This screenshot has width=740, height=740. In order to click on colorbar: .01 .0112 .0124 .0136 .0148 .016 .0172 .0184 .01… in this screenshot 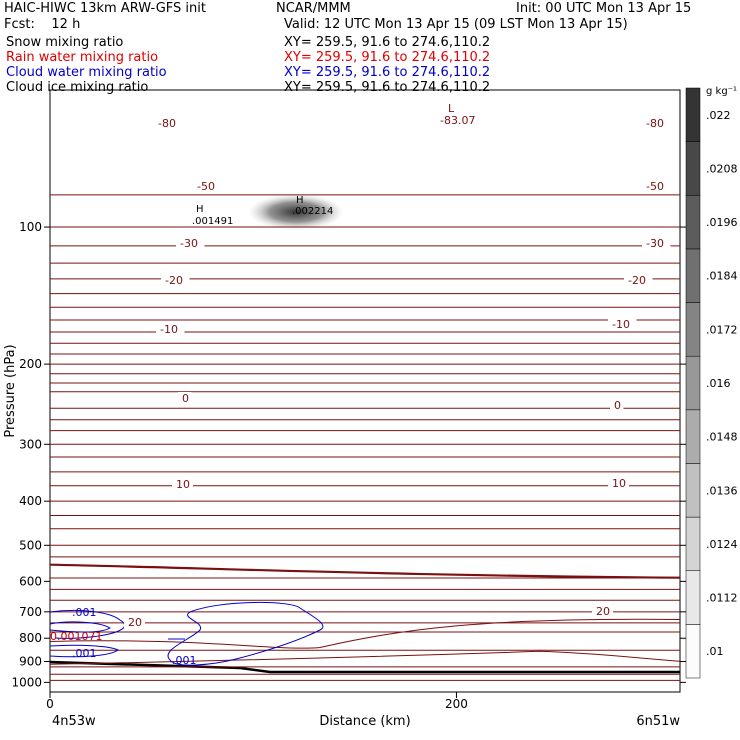, I will do `click(711, 382)`.